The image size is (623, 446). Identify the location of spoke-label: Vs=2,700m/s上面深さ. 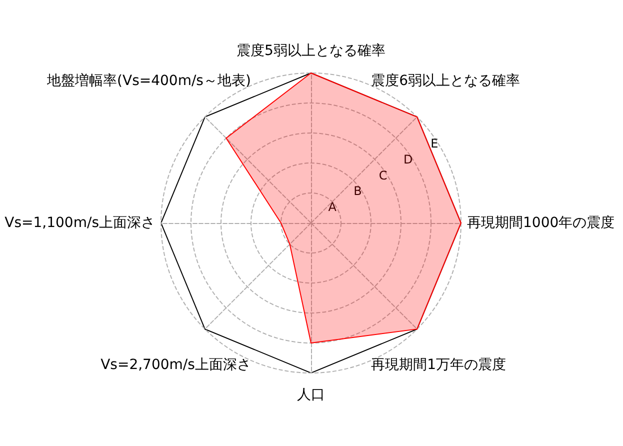
(175, 365).